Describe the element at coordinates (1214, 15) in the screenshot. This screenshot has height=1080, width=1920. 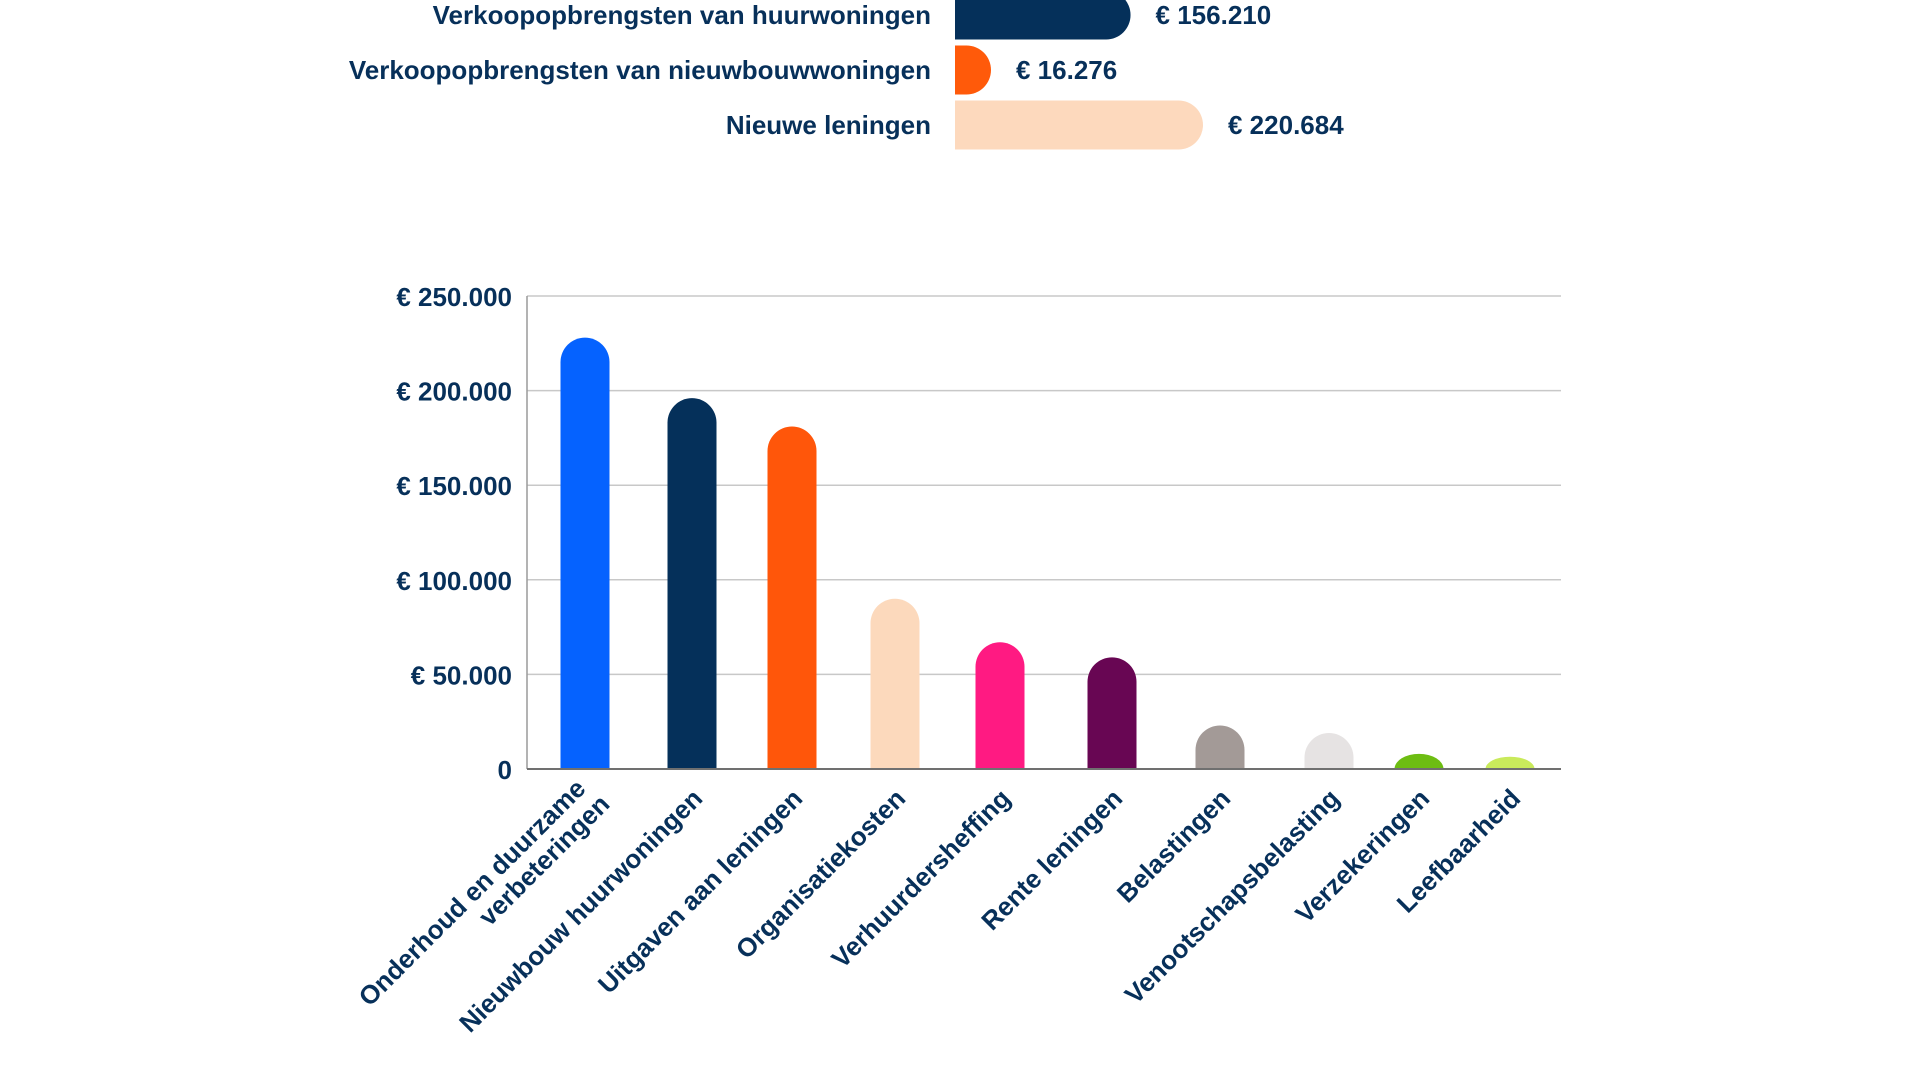
I see `hbar-value-label: € 156.210` at that location.